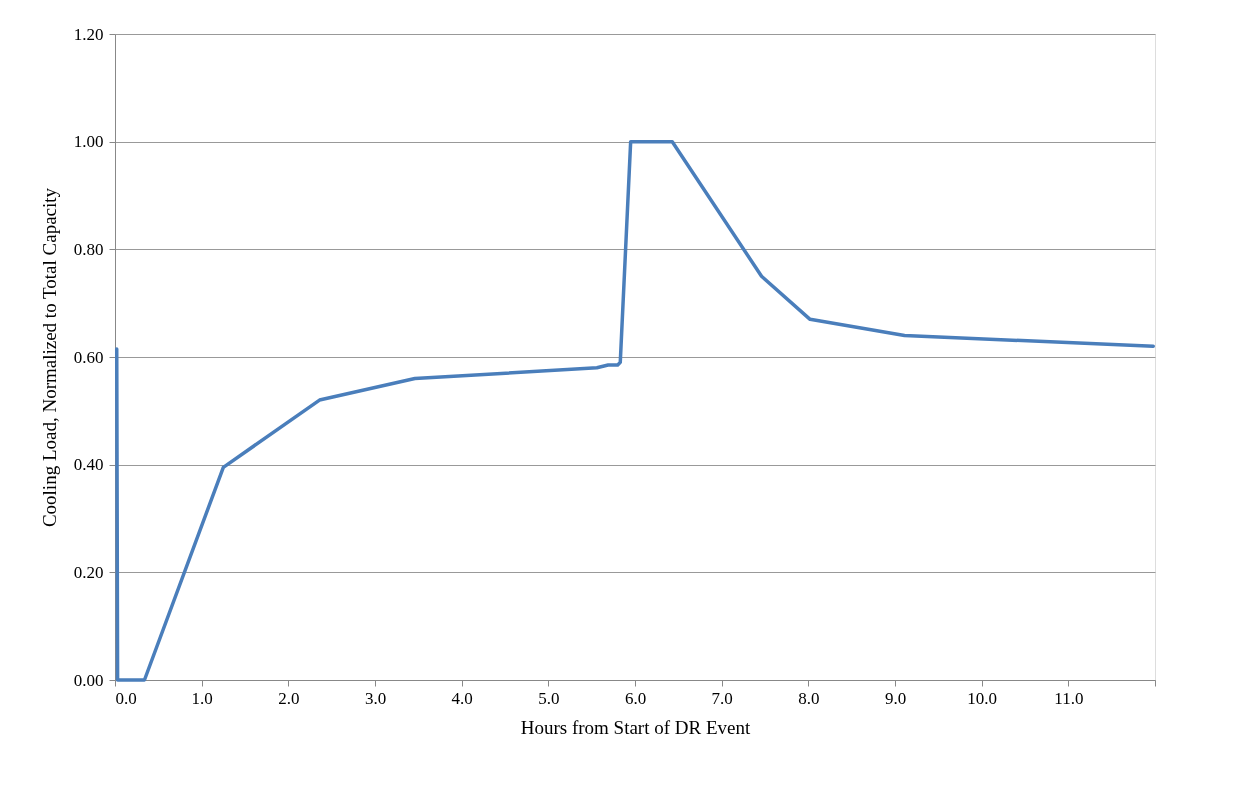 This screenshot has height=791, width=1244. Describe the element at coordinates (375, 698) in the screenshot. I see `x-tick-label: 3.0` at that location.